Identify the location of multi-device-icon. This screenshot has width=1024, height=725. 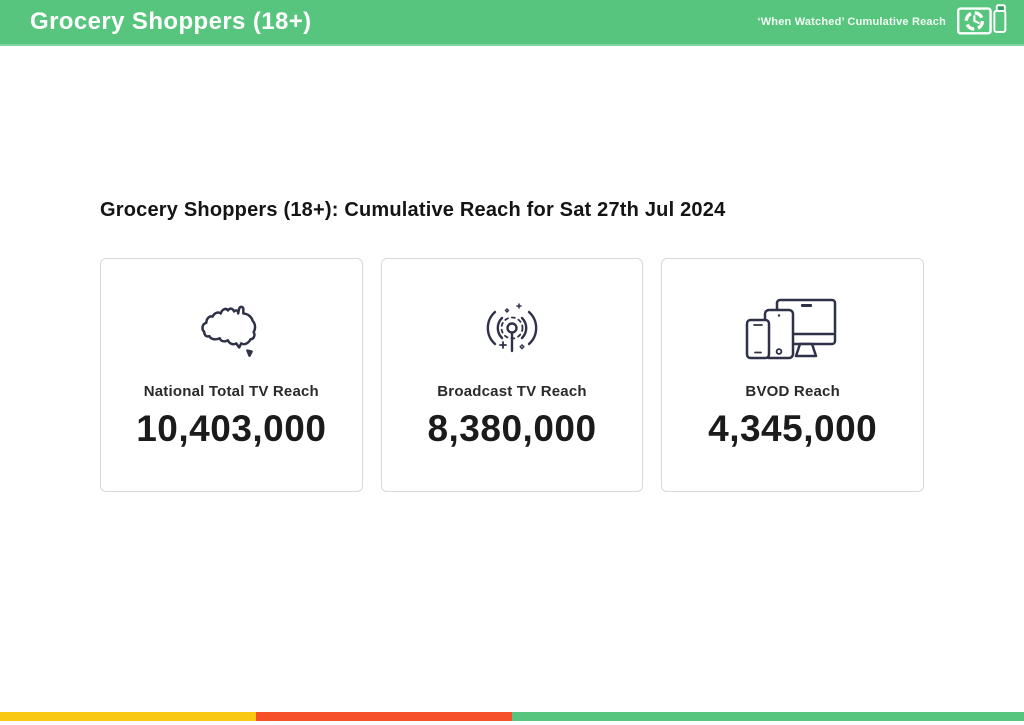
(793, 330).